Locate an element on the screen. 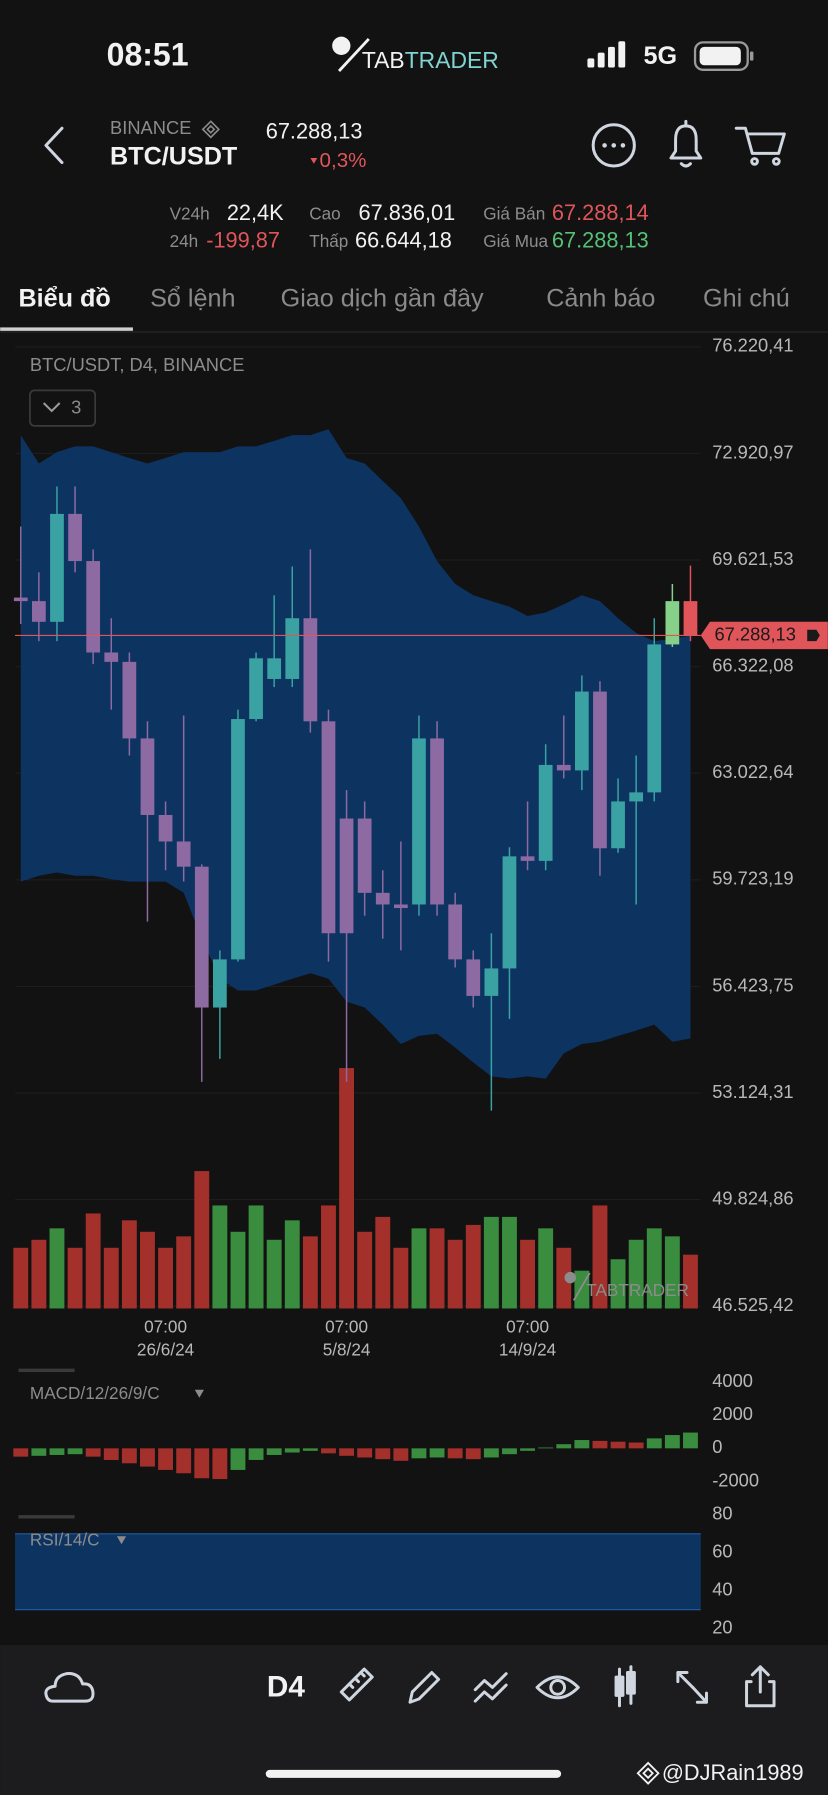 This screenshot has height=1795, width=828. ruler-button is located at coordinates (356, 1684).